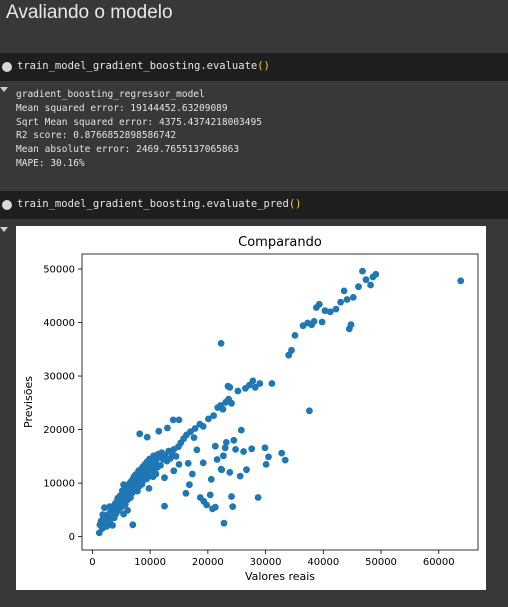  I want to click on output-line: MAPE: 30.16%, so click(50, 163).